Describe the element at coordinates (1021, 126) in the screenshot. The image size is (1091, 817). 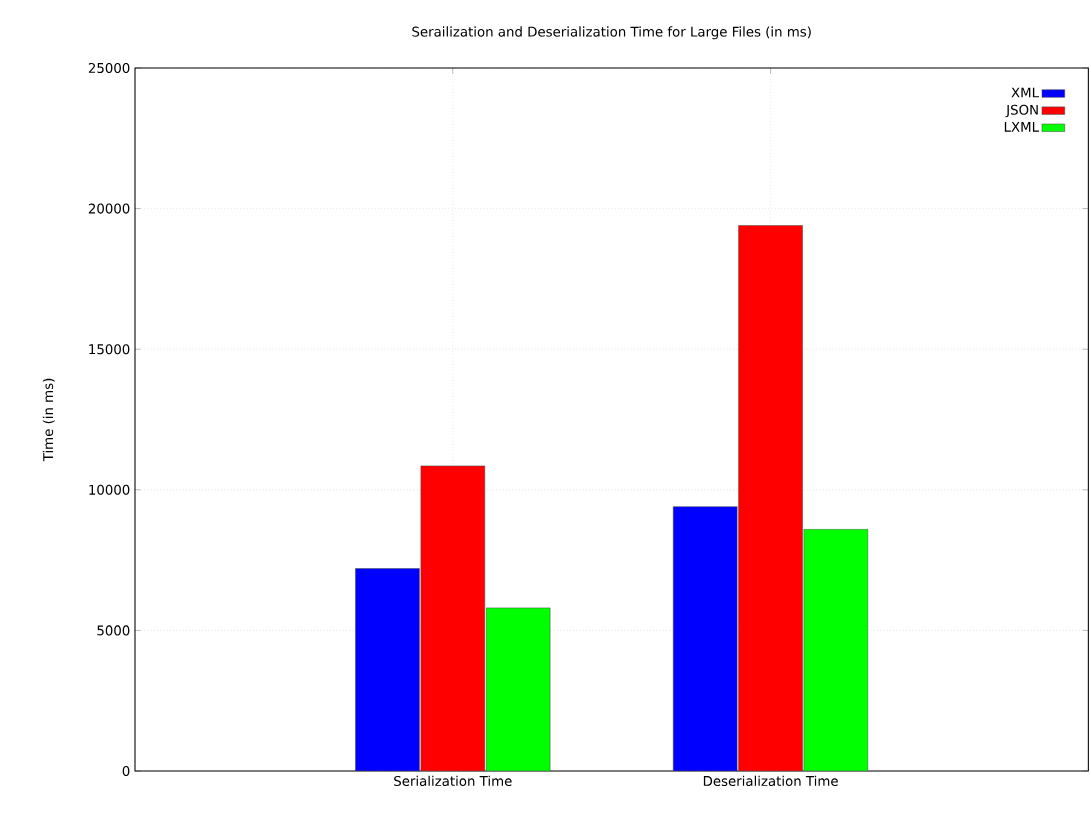
I see `legend-label: LXML` at that location.